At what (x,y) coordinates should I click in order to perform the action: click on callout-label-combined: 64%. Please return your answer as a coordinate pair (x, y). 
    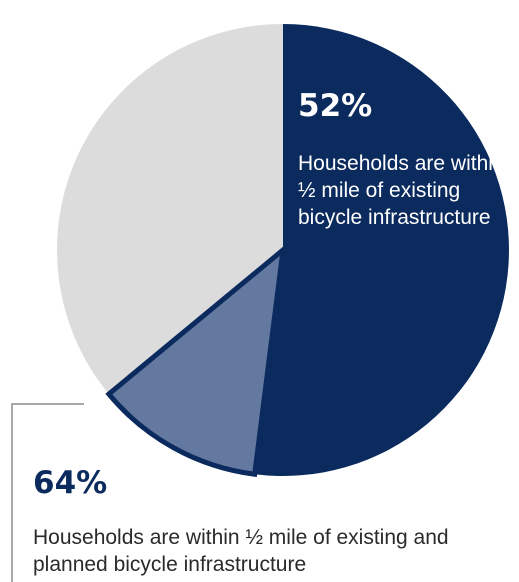
    Looking at the image, I should click on (70, 483).